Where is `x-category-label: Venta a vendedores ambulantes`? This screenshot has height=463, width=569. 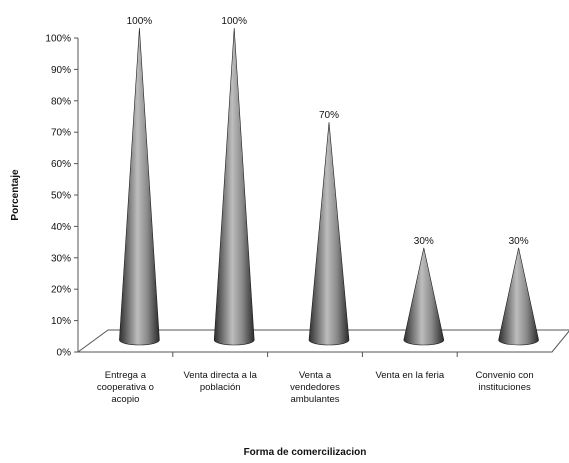
x-category-label: Venta a vendedores ambulantes is located at coordinates (315, 387).